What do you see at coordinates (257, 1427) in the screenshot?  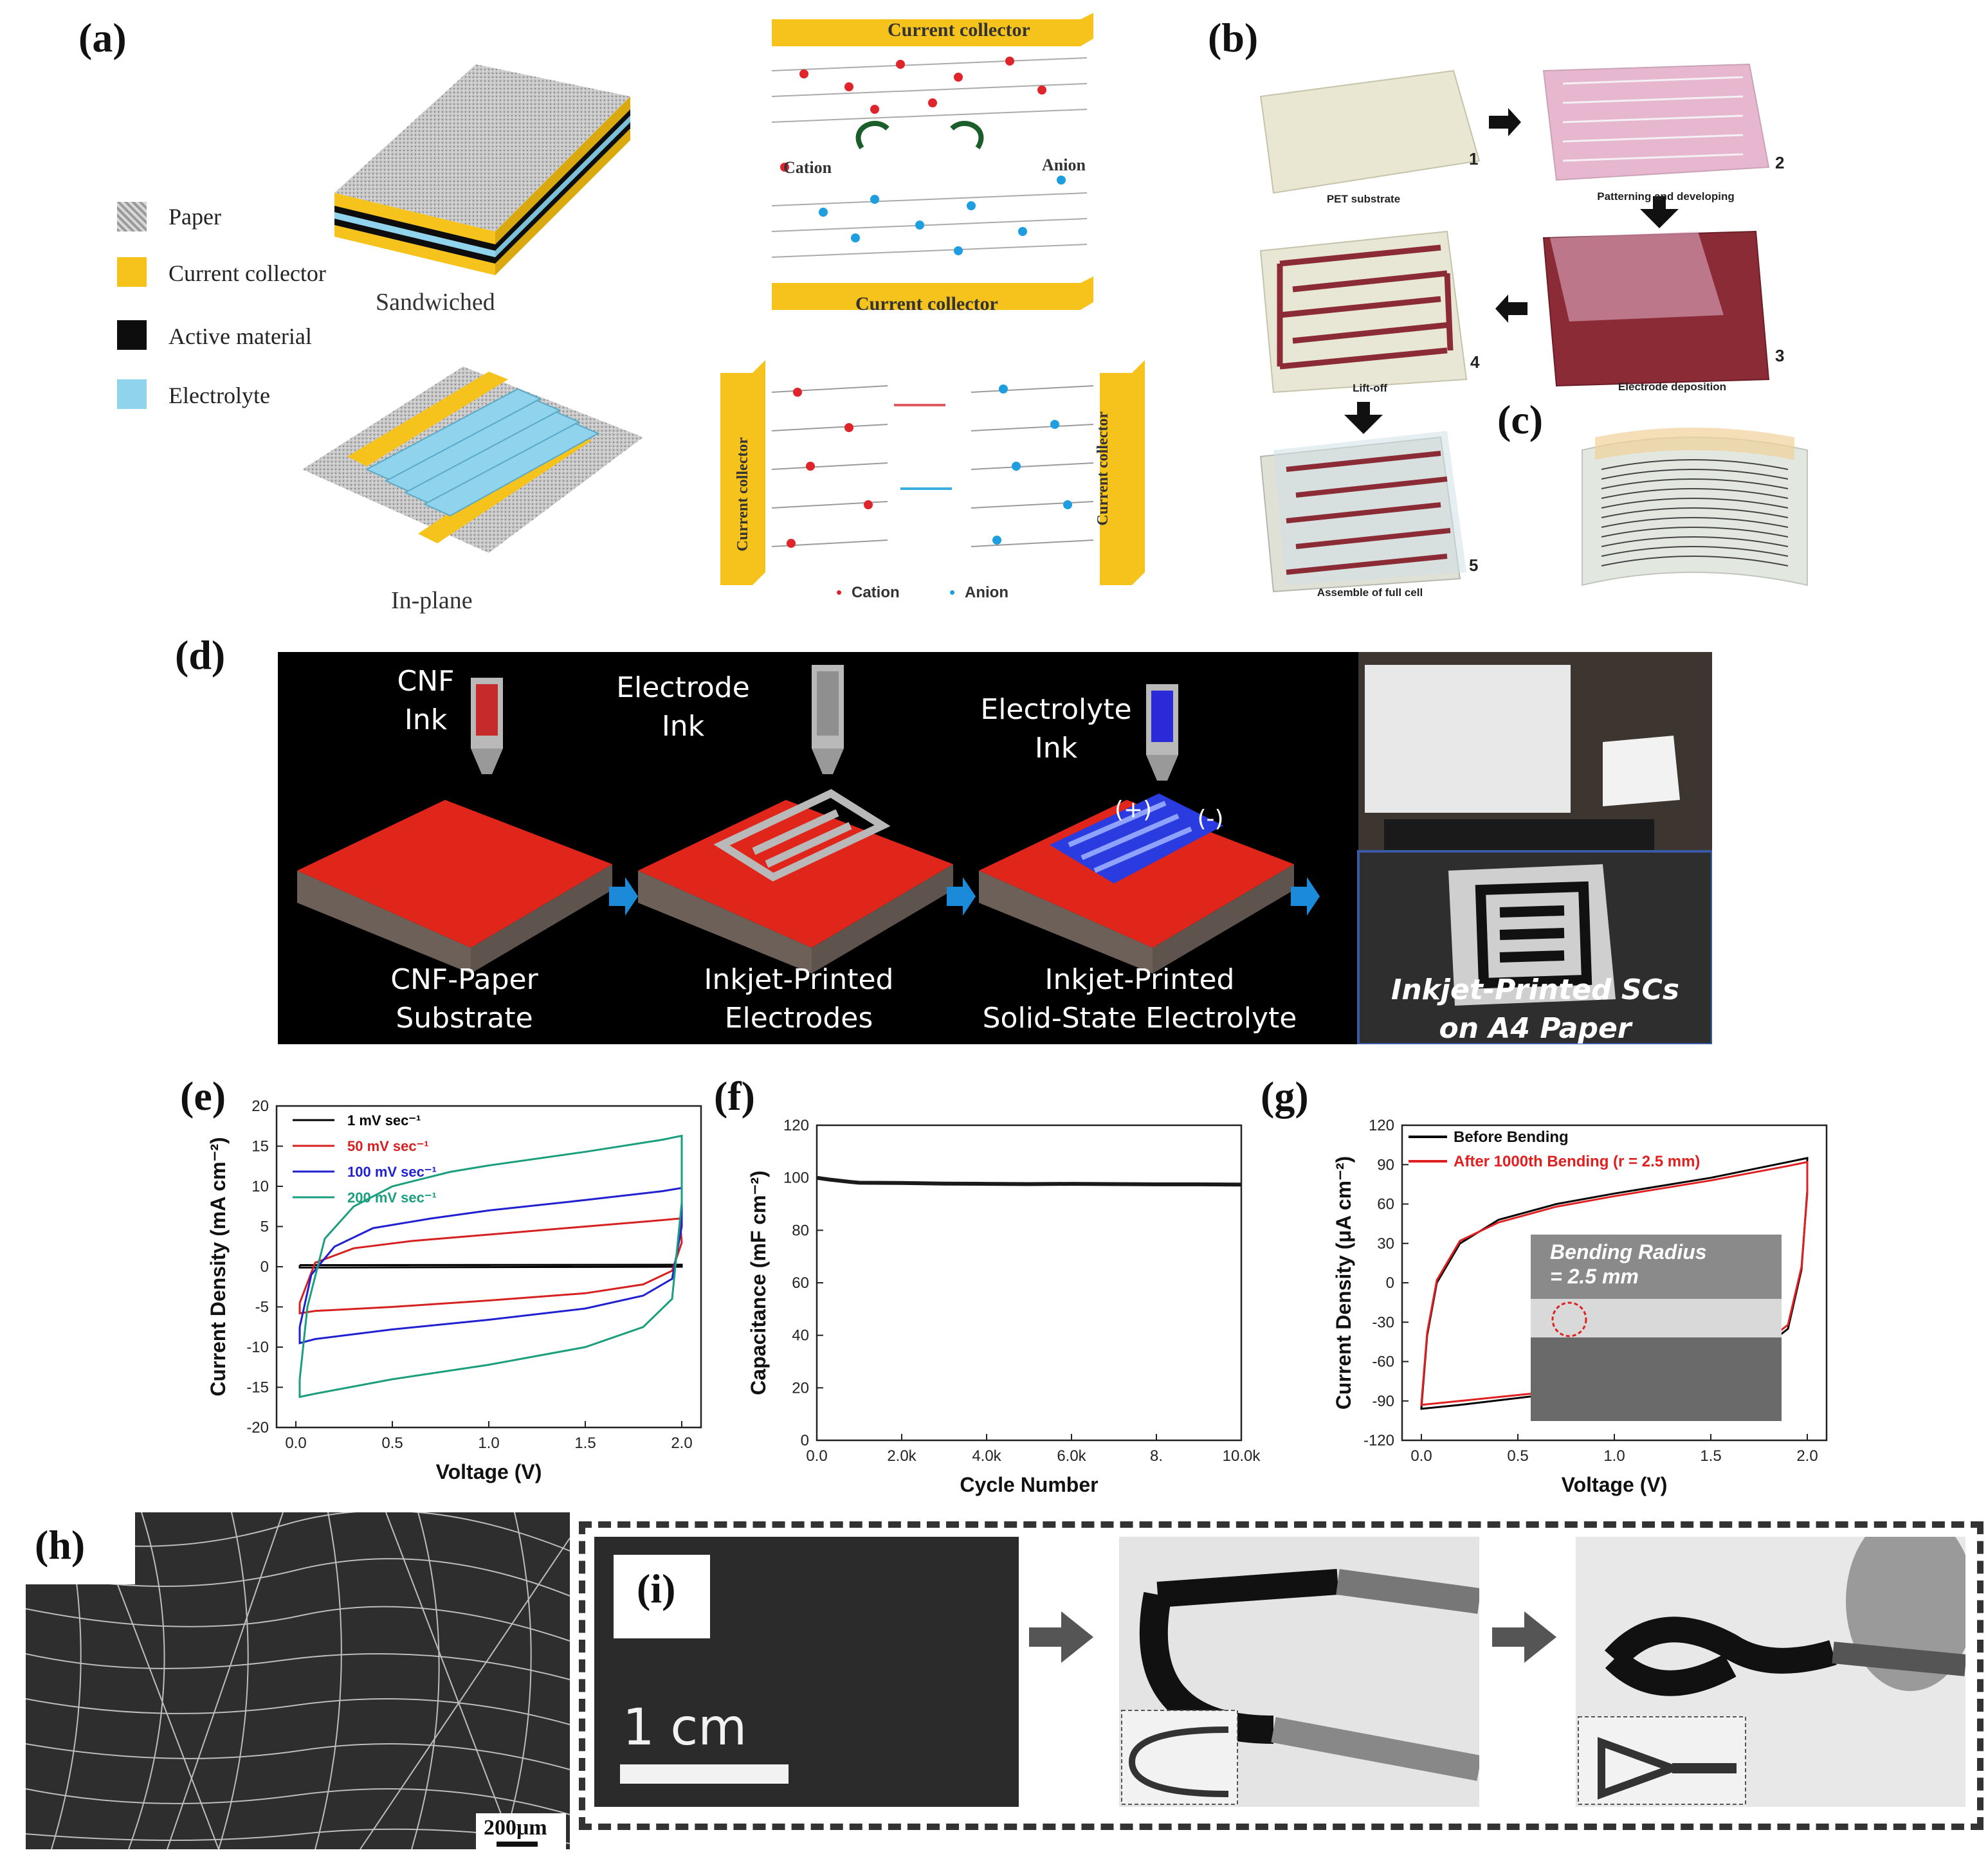 I see `y-tick-label: -20` at bounding box center [257, 1427].